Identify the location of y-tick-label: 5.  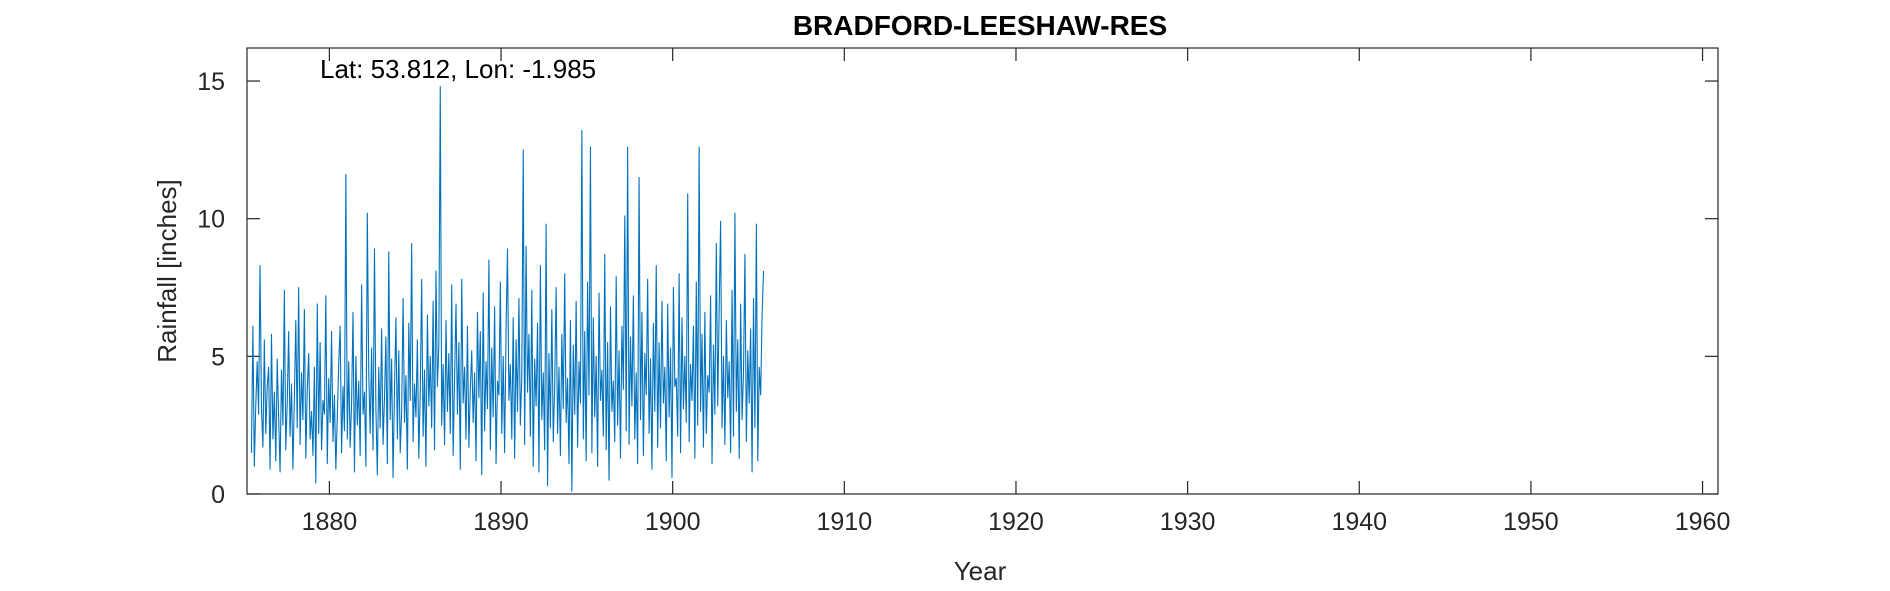
(218, 357).